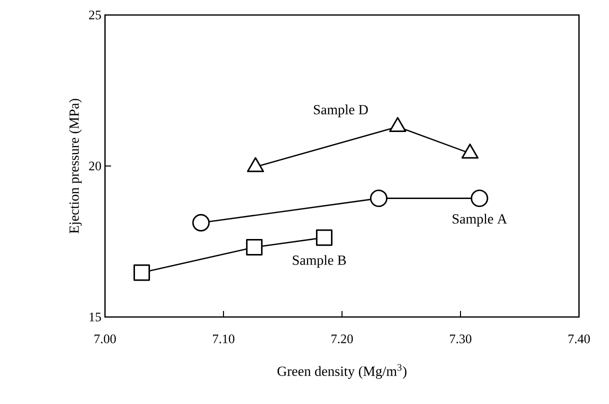 This screenshot has width=609, height=404. Describe the element at coordinates (95, 317) in the screenshot. I see `y-tick-label: 15` at that location.